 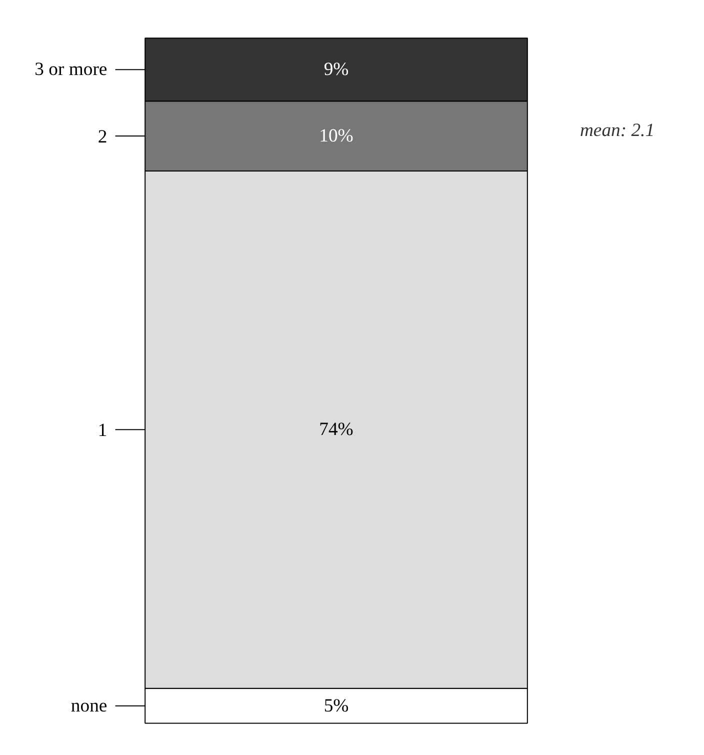 I want to click on legend-label: 1, so click(x=103, y=431).